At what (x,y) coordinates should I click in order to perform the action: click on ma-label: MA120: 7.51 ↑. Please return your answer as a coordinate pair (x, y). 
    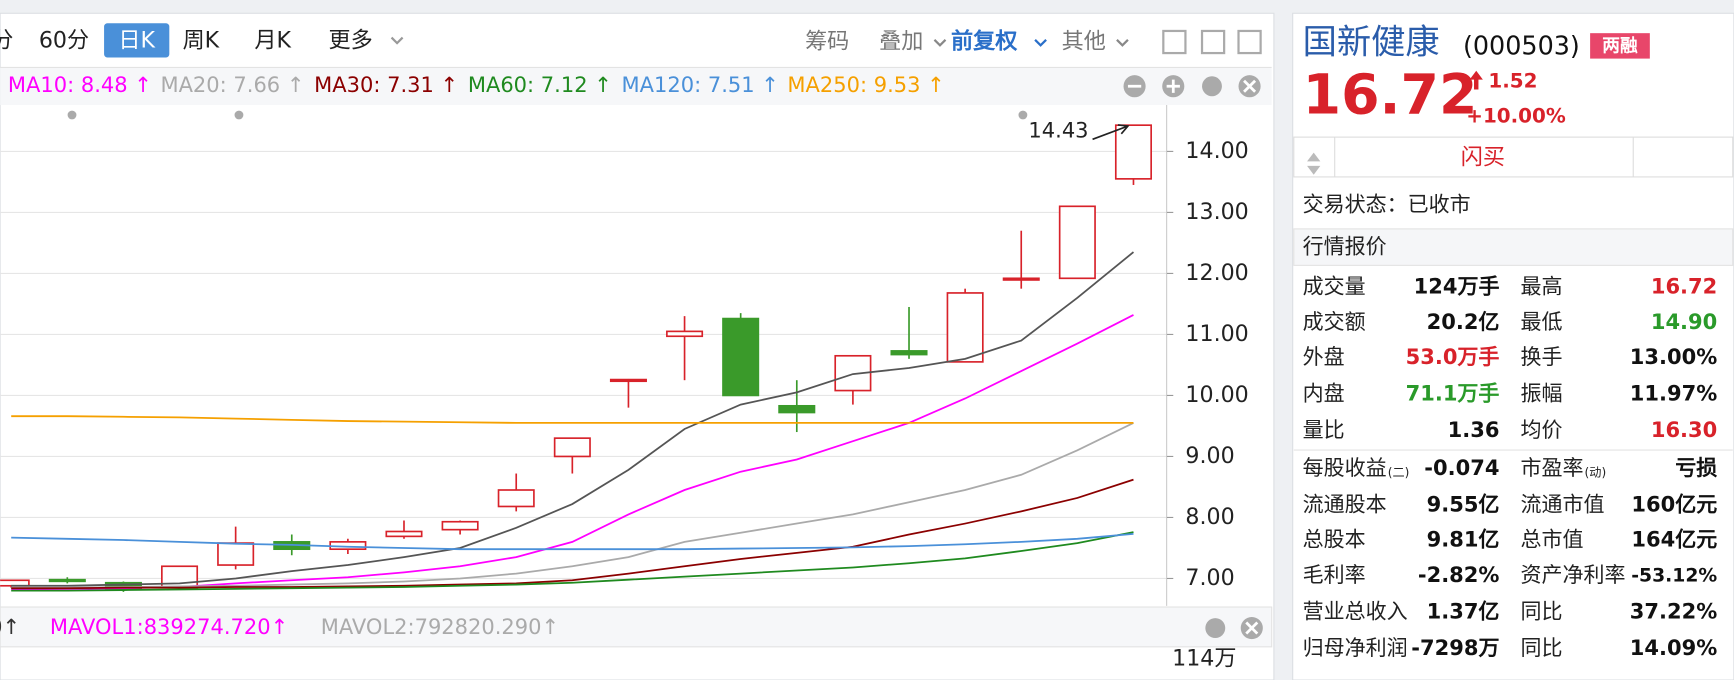
    Looking at the image, I should click on (700, 85).